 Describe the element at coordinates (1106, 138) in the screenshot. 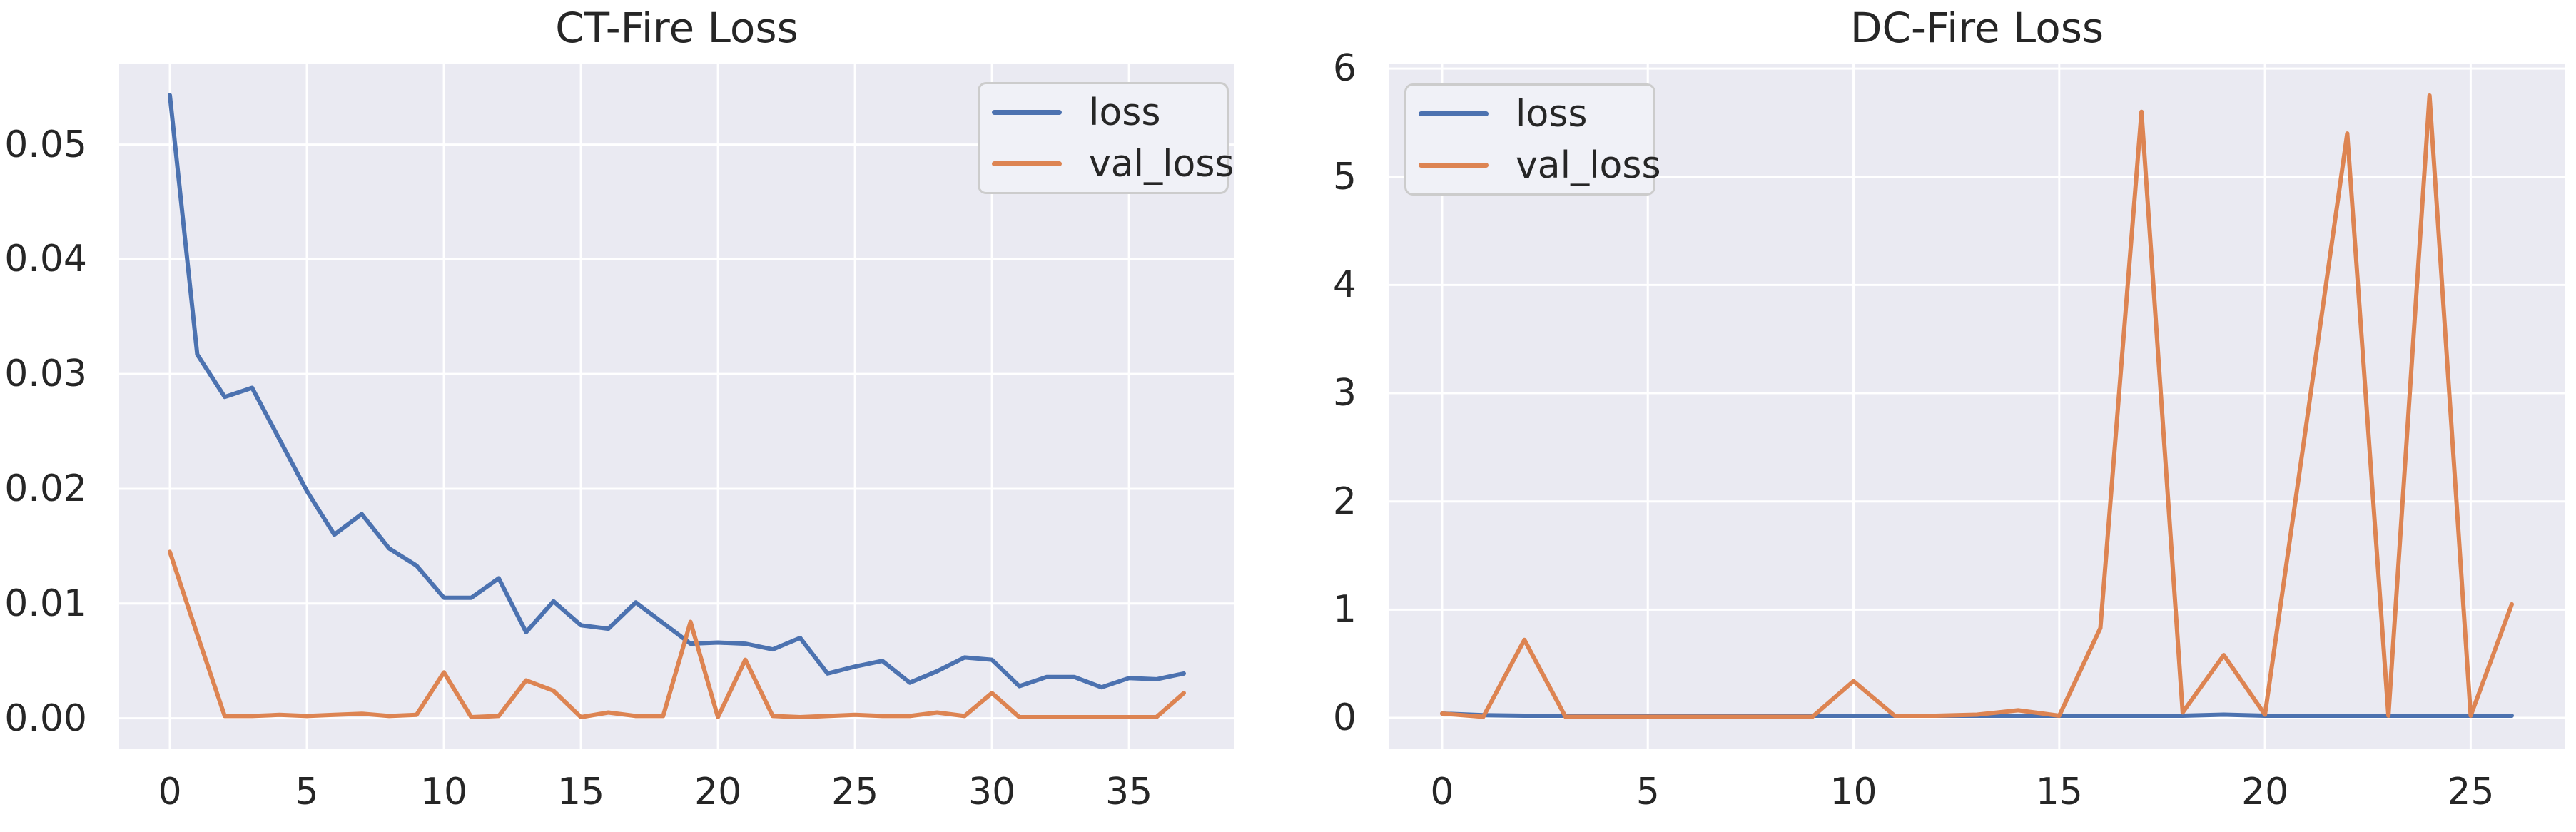

I see `legend-ct-fire: loss val_loss` at that location.